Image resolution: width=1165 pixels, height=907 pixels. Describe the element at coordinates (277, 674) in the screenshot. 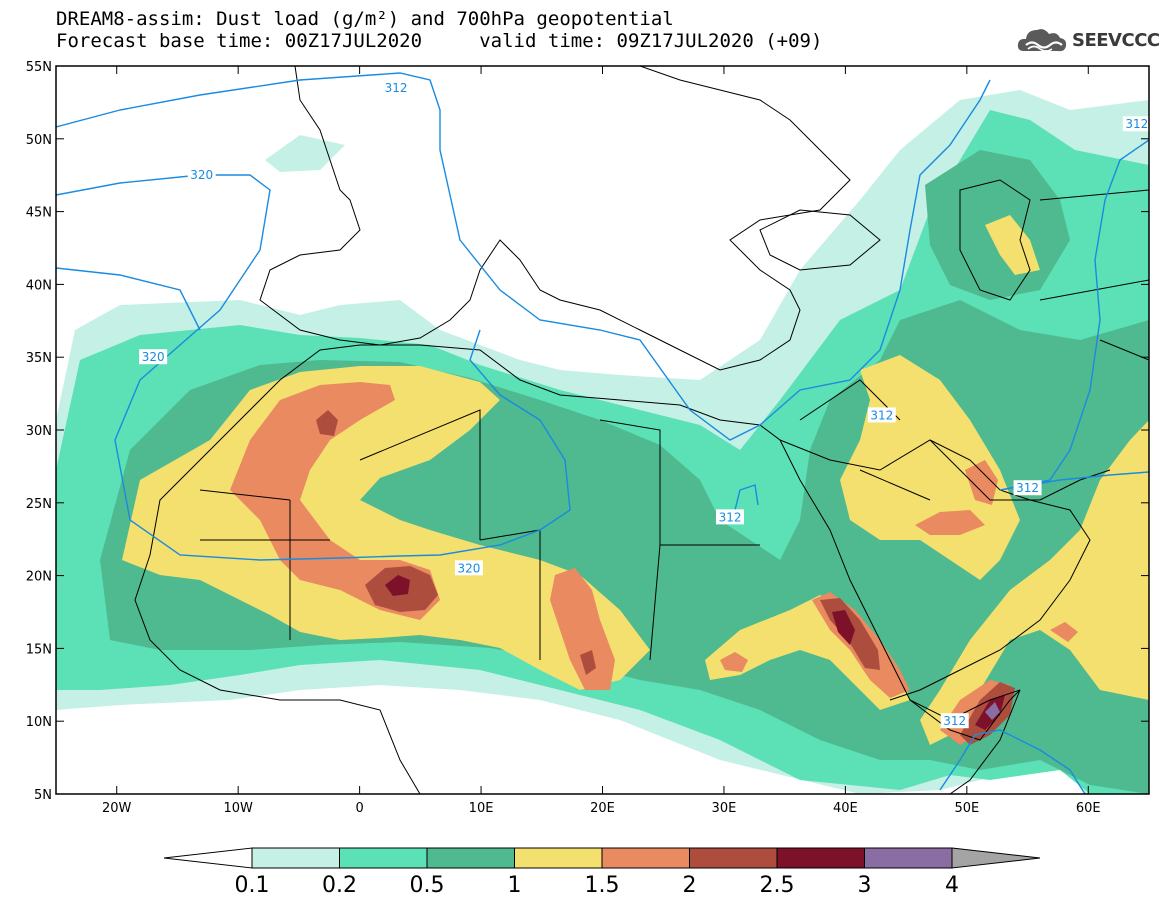

I see `coastline-west-africa` at that location.